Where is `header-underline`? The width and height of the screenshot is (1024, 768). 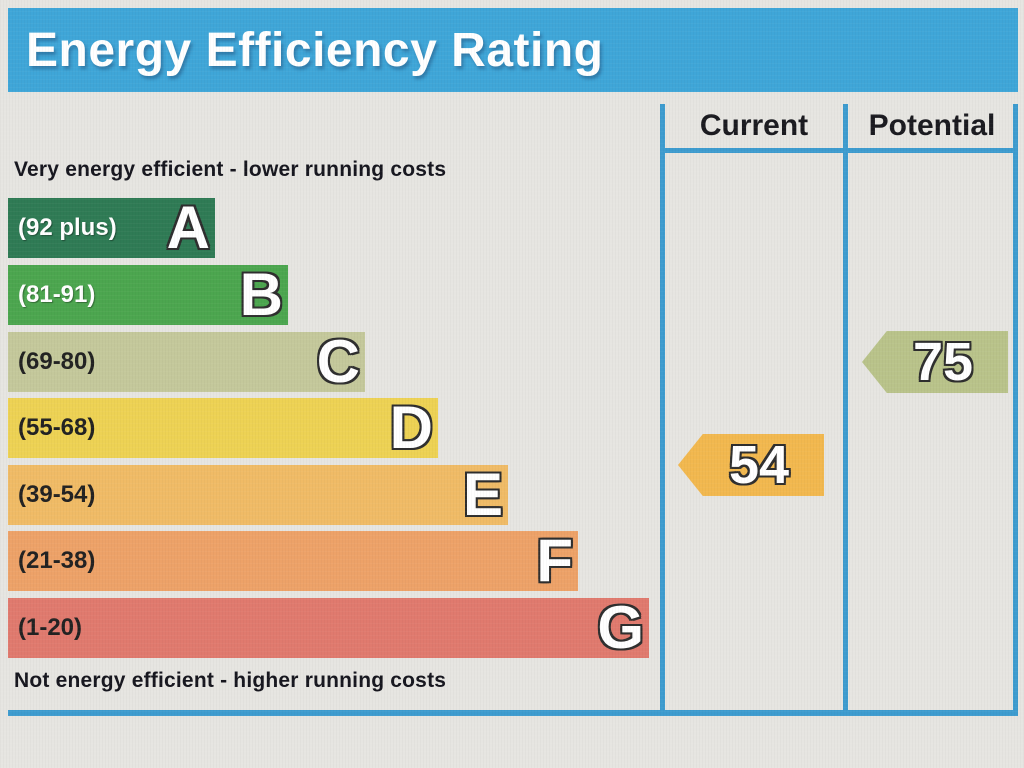 header-underline is located at coordinates (839, 150).